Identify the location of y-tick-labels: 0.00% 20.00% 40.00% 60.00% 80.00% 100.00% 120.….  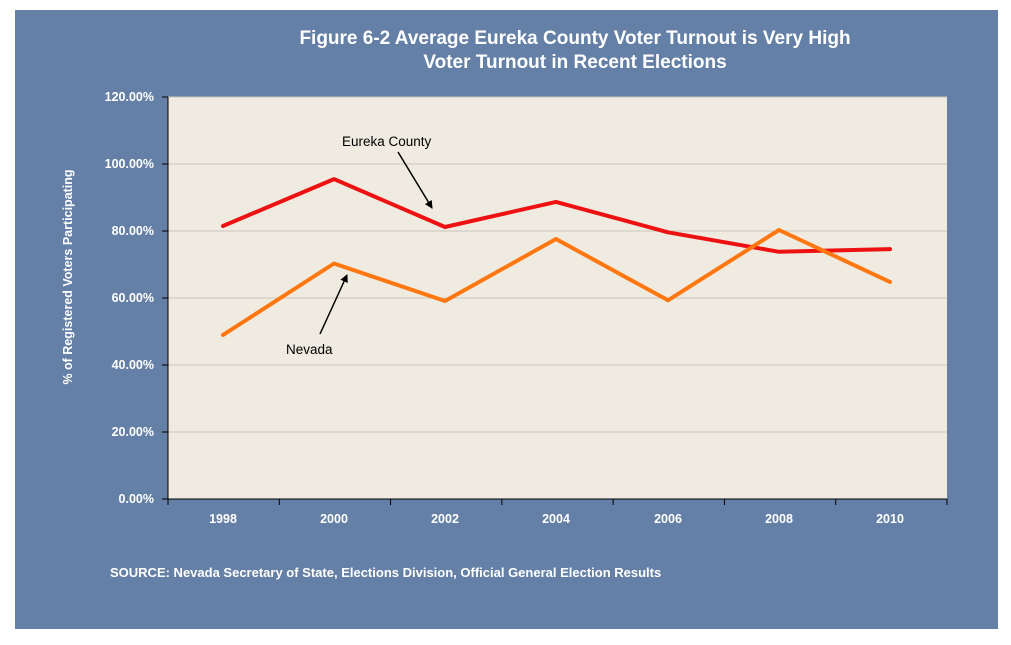
(129, 298).